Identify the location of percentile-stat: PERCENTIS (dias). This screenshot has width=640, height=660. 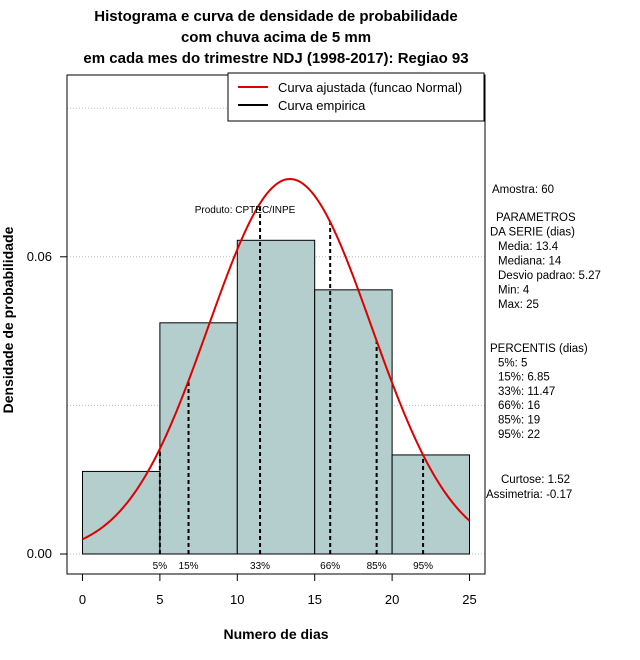
(539, 349).